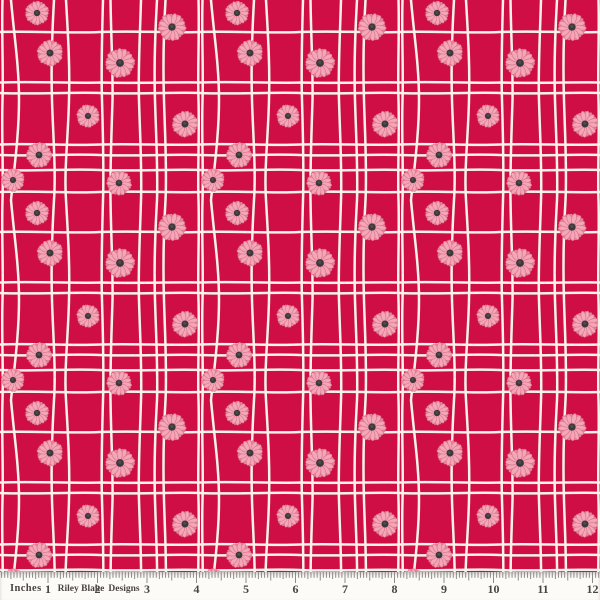 Image resolution: width=600 pixels, height=600 pixels. Describe the element at coordinates (196, 589) in the screenshot. I see `ruler-number: 4` at that location.